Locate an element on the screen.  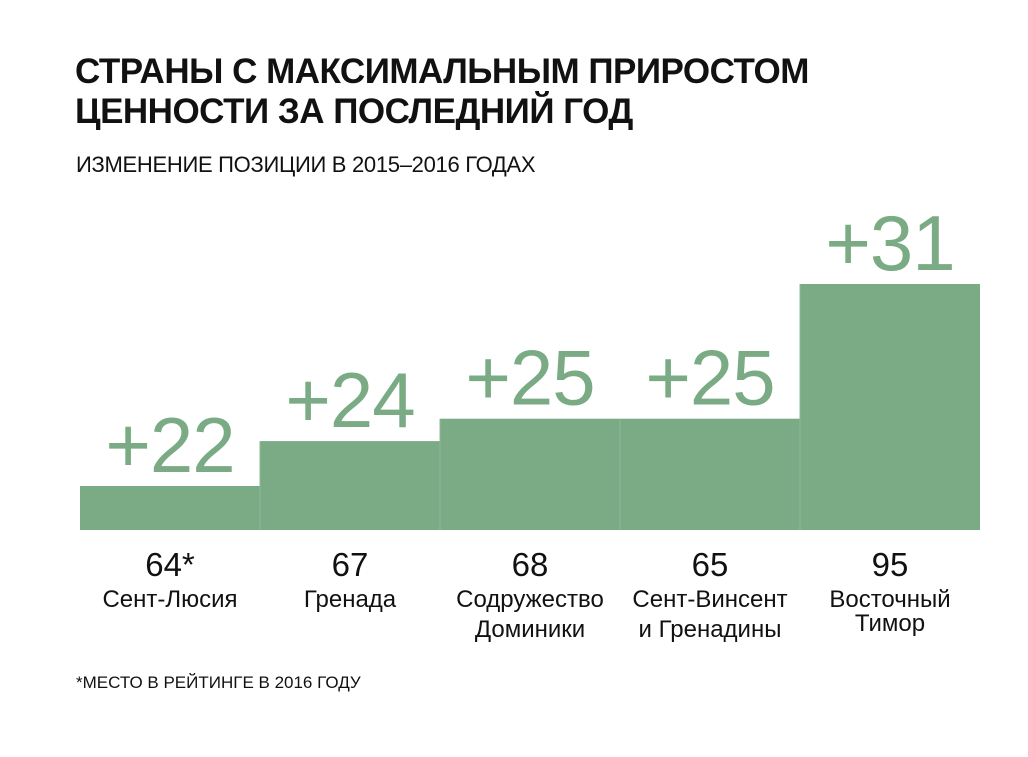
category-label: Сент-Люсия is located at coordinates (169, 599).